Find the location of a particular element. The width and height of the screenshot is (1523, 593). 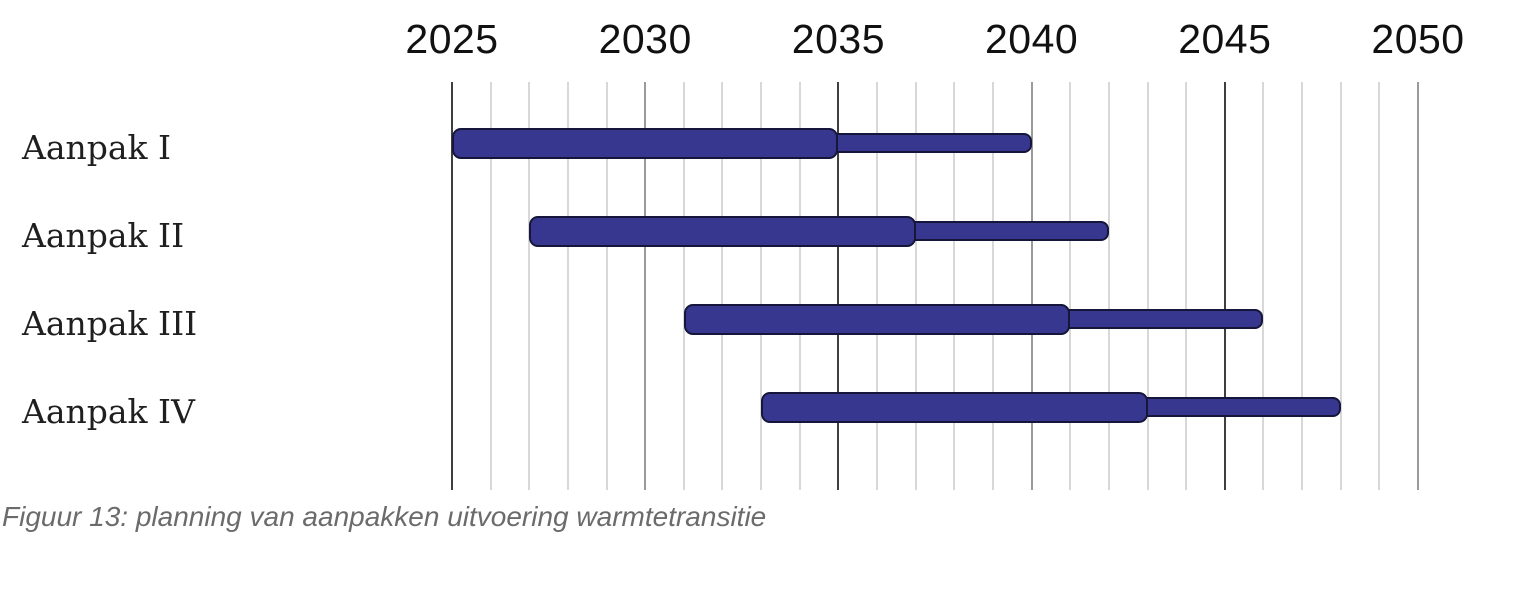

x-tick-label-2030: 2030 is located at coordinates (645, 39).